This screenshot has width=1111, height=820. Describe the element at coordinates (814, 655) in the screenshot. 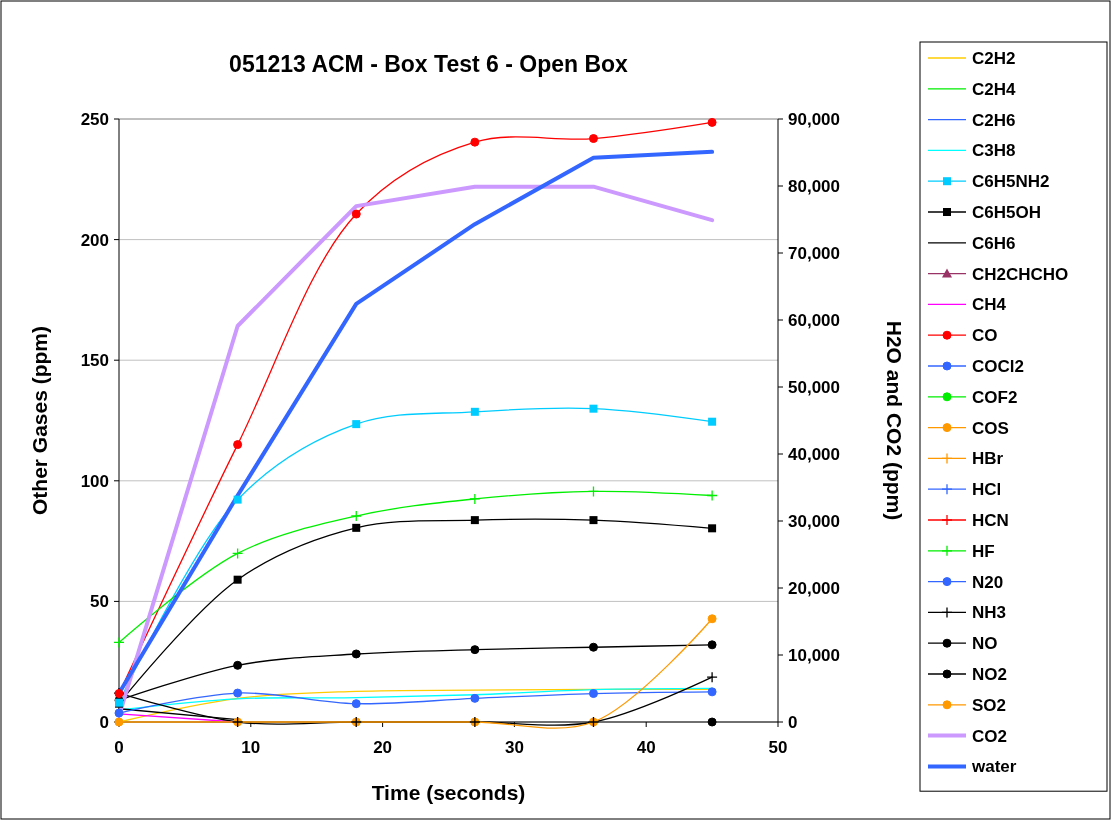

I see `y2-tick-label: 10,000` at that location.